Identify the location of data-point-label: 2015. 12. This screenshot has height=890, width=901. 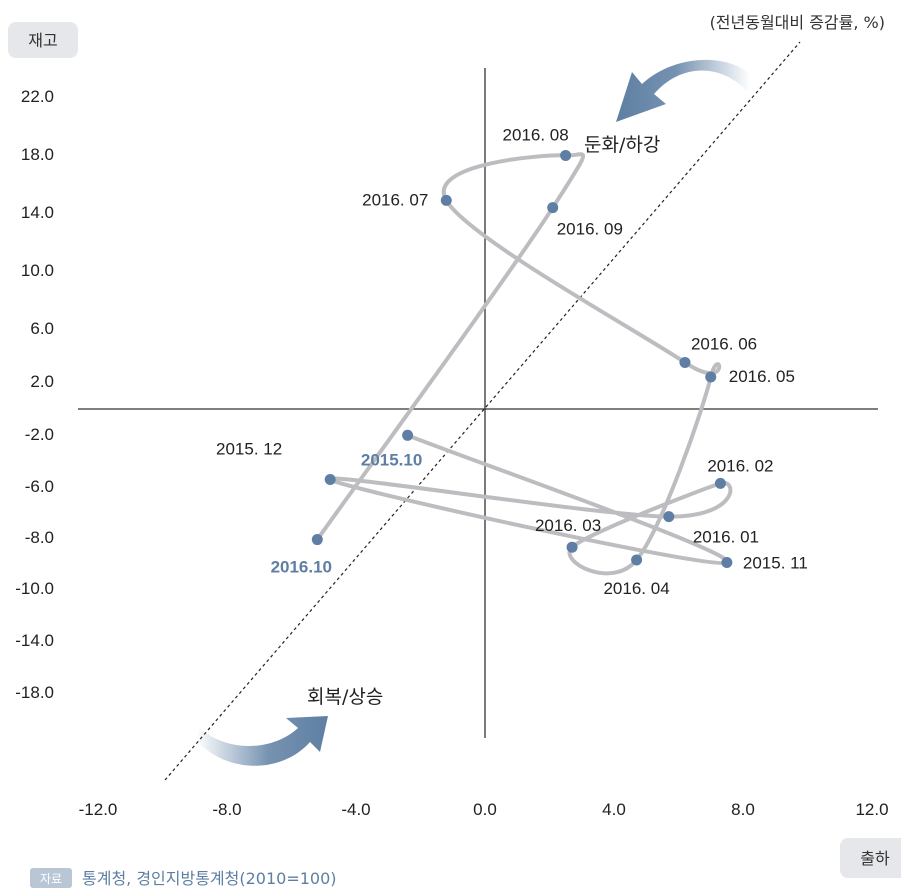
(249, 449).